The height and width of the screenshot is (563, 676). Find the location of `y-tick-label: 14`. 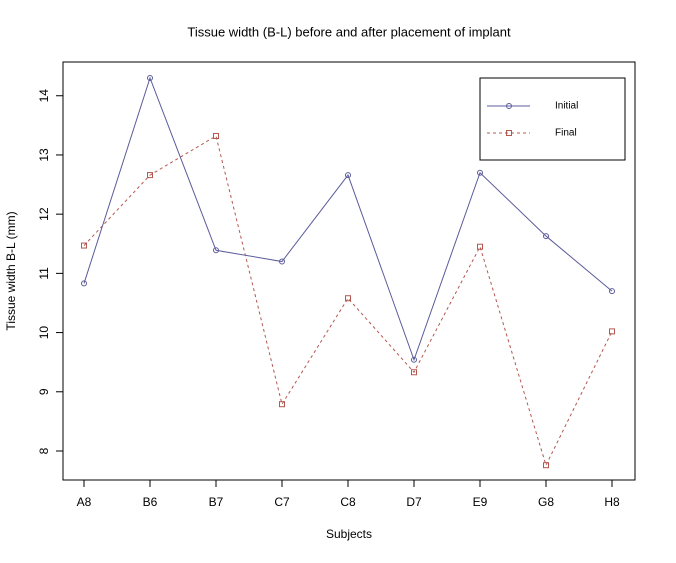

y-tick-label: 14 is located at coordinates (44, 96).